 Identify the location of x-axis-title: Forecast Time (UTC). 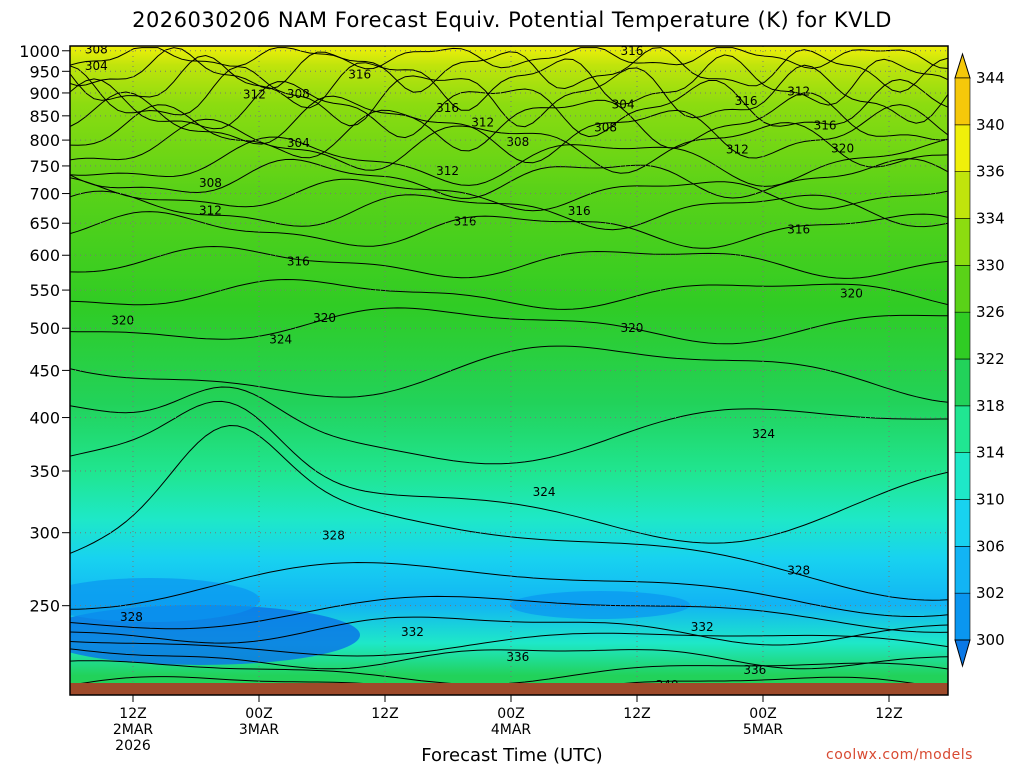
(512, 755).